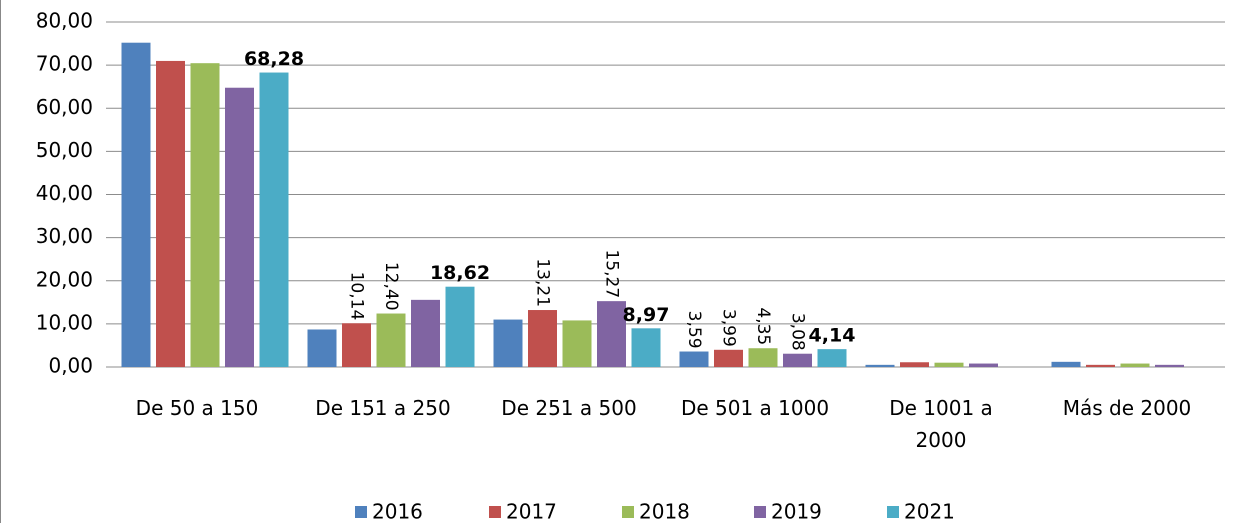 The width and height of the screenshot is (1236, 523). I want to click on x-tick-label: De 50 a 150, so click(197, 408).